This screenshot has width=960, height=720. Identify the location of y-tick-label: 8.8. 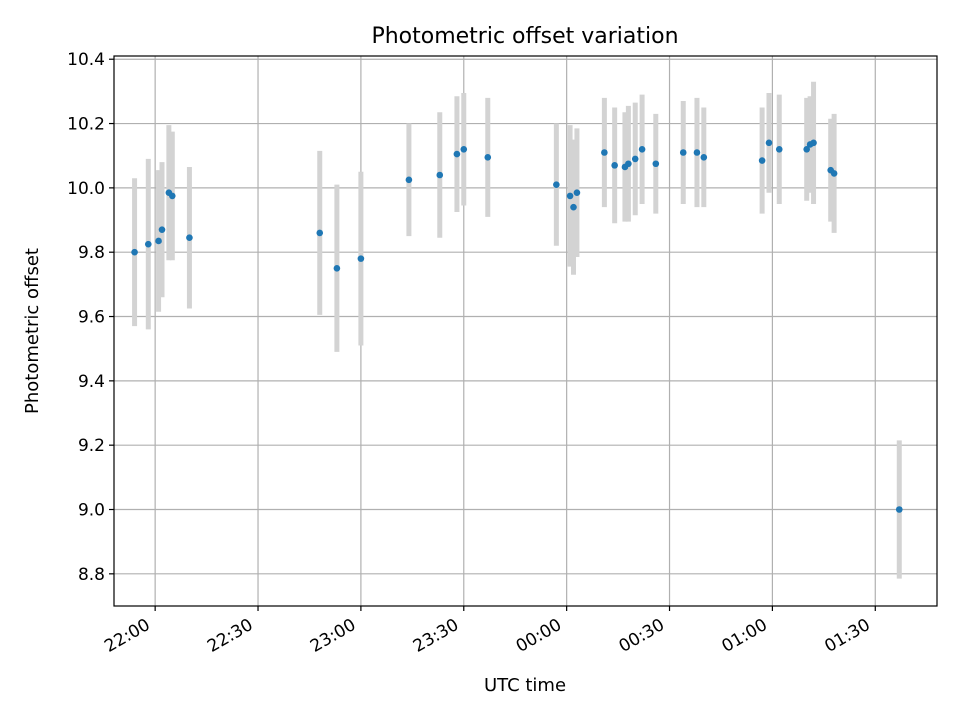
(91, 575).